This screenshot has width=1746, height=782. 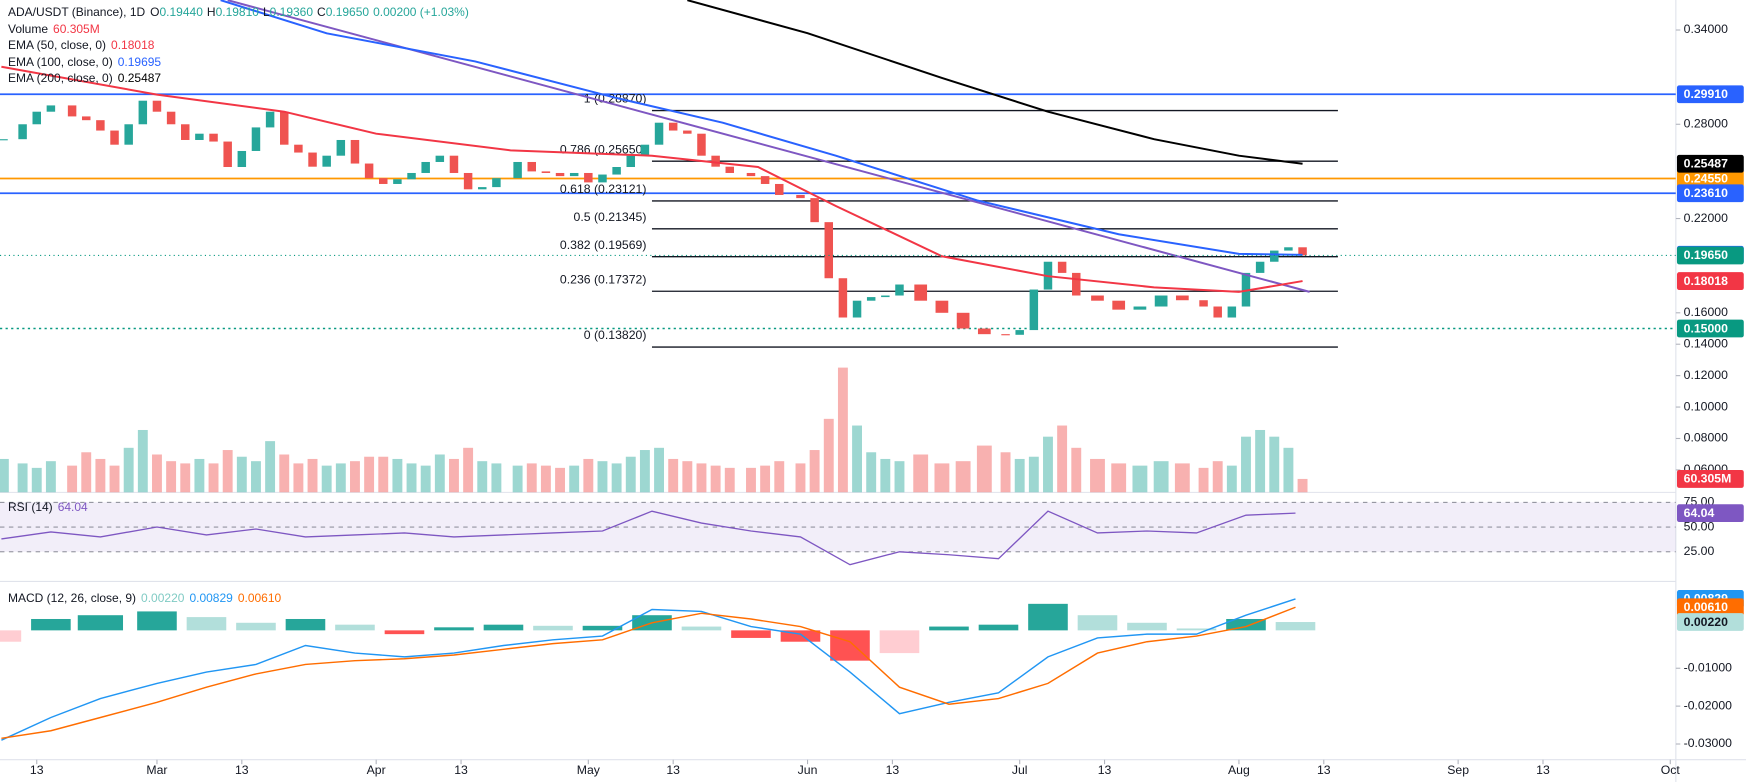 What do you see at coordinates (1708, 705) in the screenshot?
I see `y-tick-label: -0.02000` at bounding box center [1708, 705].